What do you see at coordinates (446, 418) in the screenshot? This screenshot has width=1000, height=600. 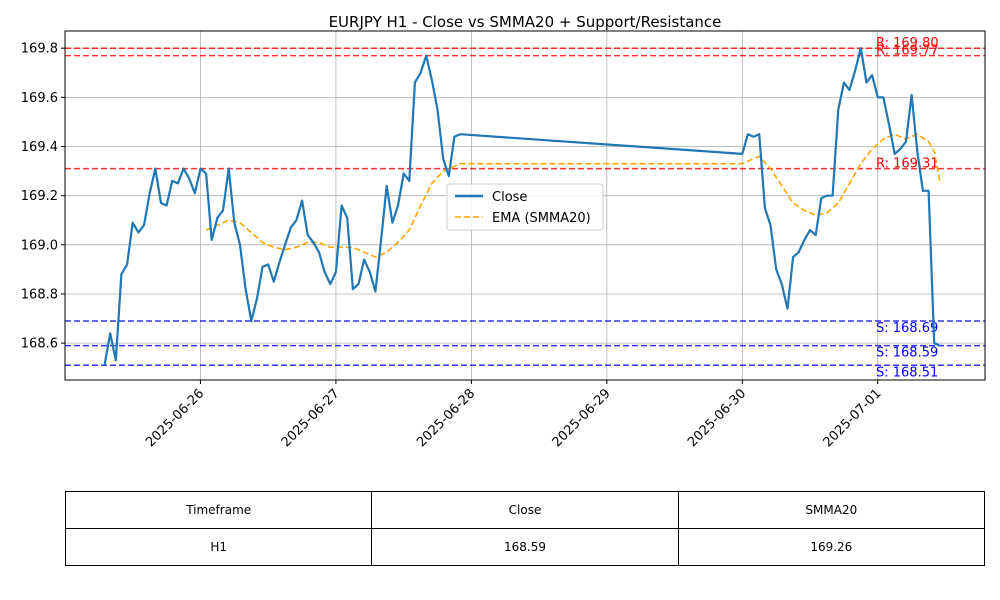 I see `x-tick-label: 2025-06-28` at bounding box center [446, 418].